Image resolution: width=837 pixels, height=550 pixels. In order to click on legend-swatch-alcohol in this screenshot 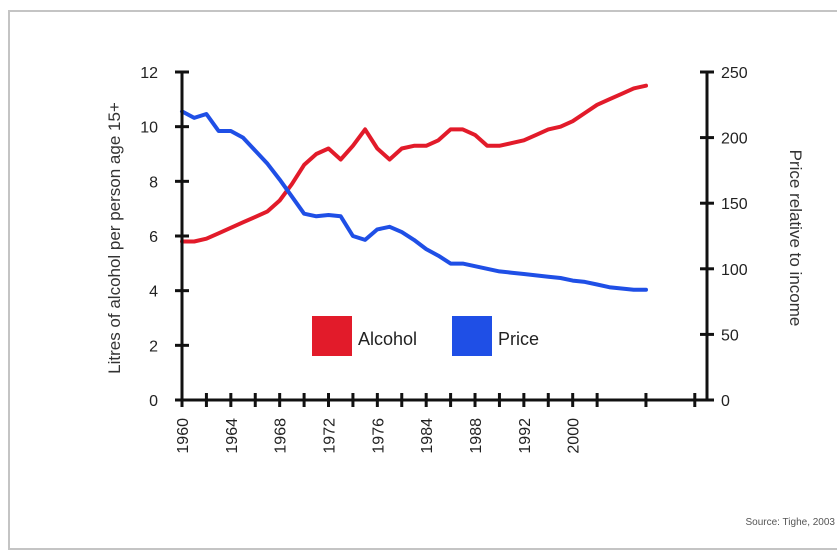, I will do `click(332, 336)`.